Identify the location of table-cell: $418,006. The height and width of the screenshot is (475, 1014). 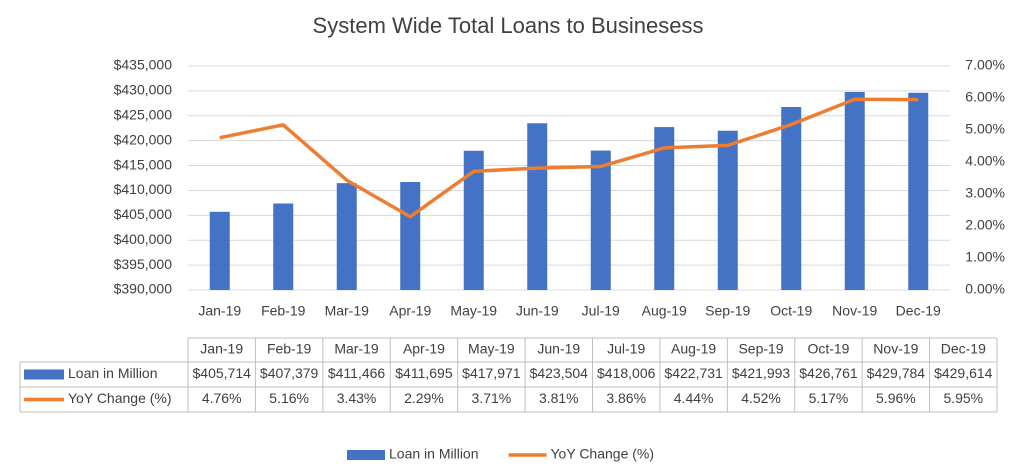
(626, 373).